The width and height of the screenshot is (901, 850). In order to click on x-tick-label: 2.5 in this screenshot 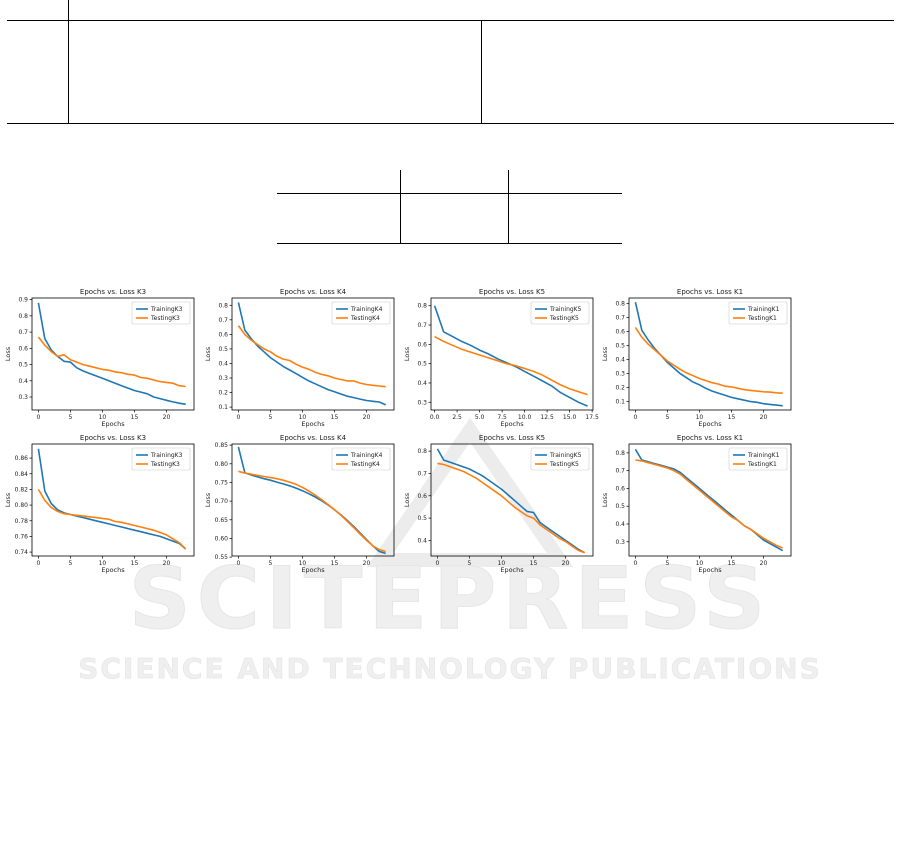, I will do `click(457, 417)`.